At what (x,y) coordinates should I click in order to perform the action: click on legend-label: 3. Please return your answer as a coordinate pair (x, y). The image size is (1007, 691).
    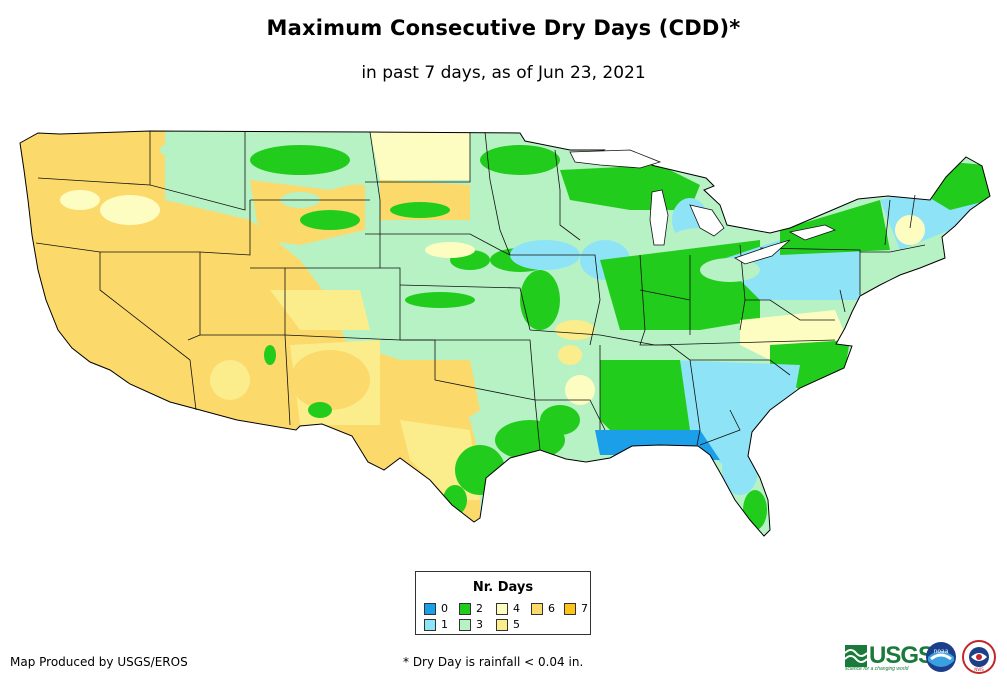
    Looking at the image, I should click on (479, 624).